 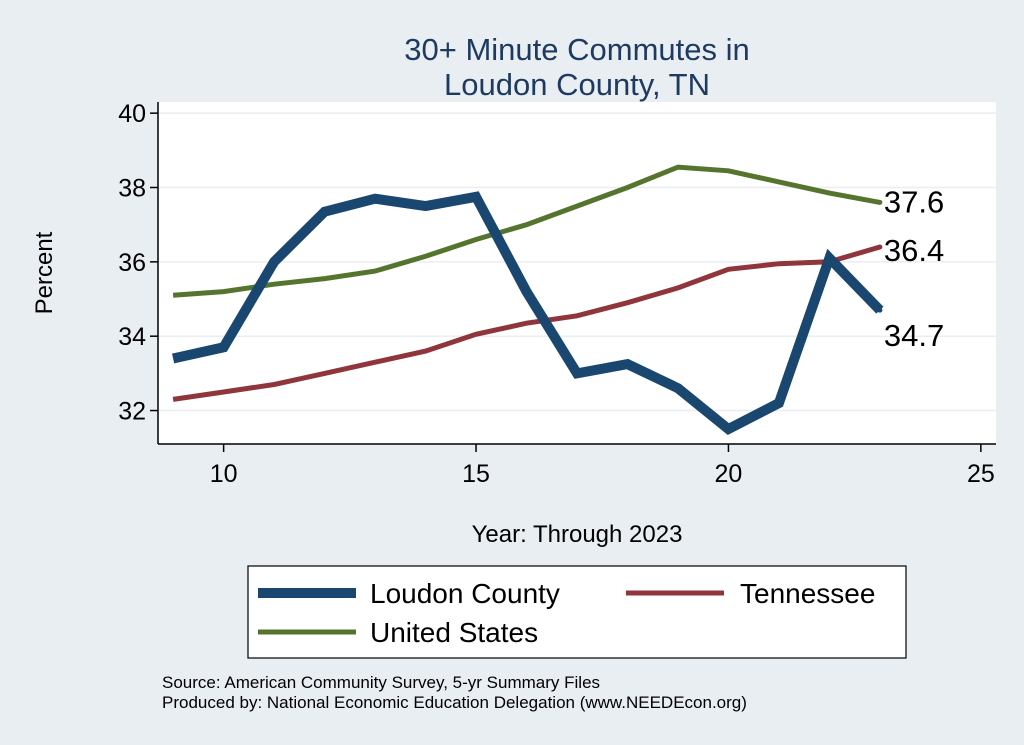 I want to click on legend-box, so click(x=577, y=612).